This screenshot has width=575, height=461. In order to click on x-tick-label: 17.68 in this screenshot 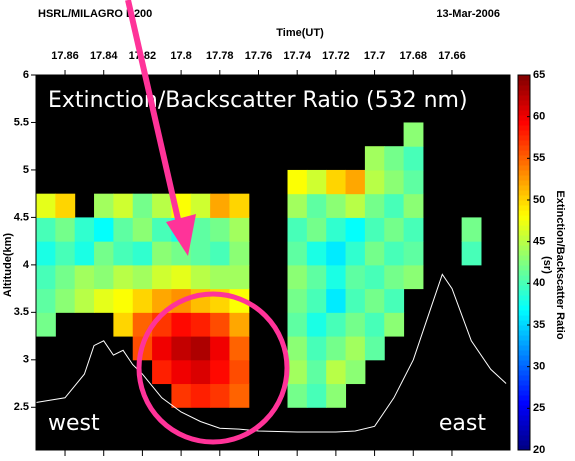, I will do `click(413, 56)`.